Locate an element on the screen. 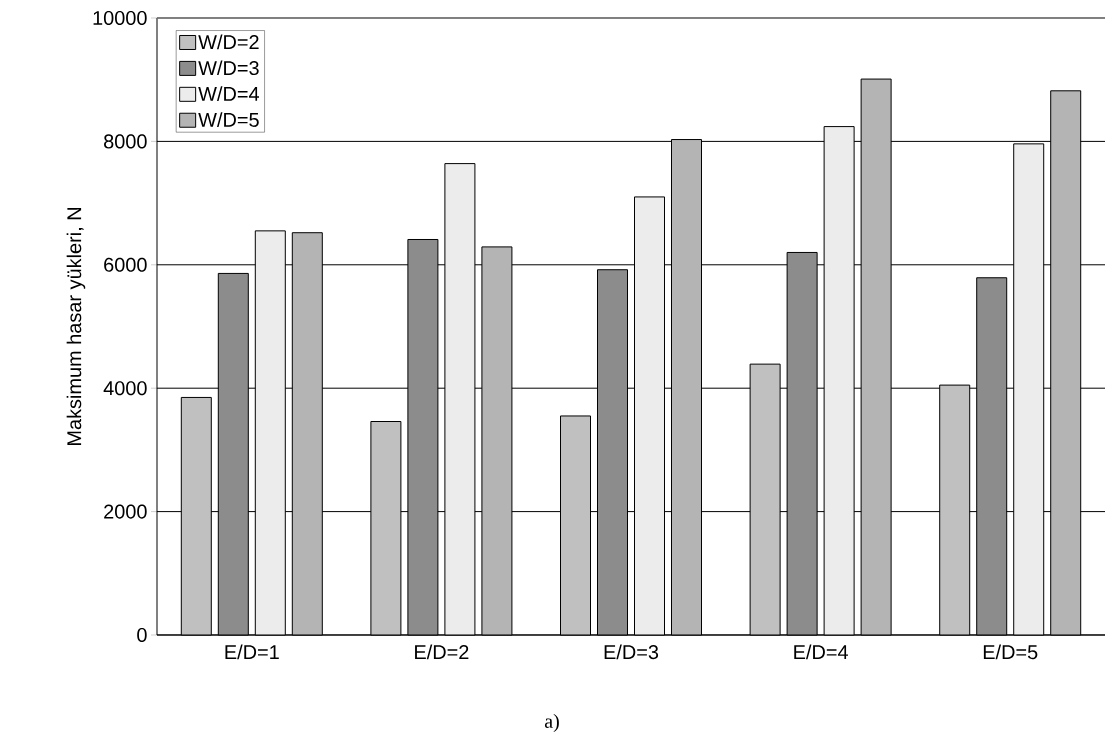 The width and height of the screenshot is (1105, 751). x-tick-label: E/D=1 is located at coordinates (252, 652).